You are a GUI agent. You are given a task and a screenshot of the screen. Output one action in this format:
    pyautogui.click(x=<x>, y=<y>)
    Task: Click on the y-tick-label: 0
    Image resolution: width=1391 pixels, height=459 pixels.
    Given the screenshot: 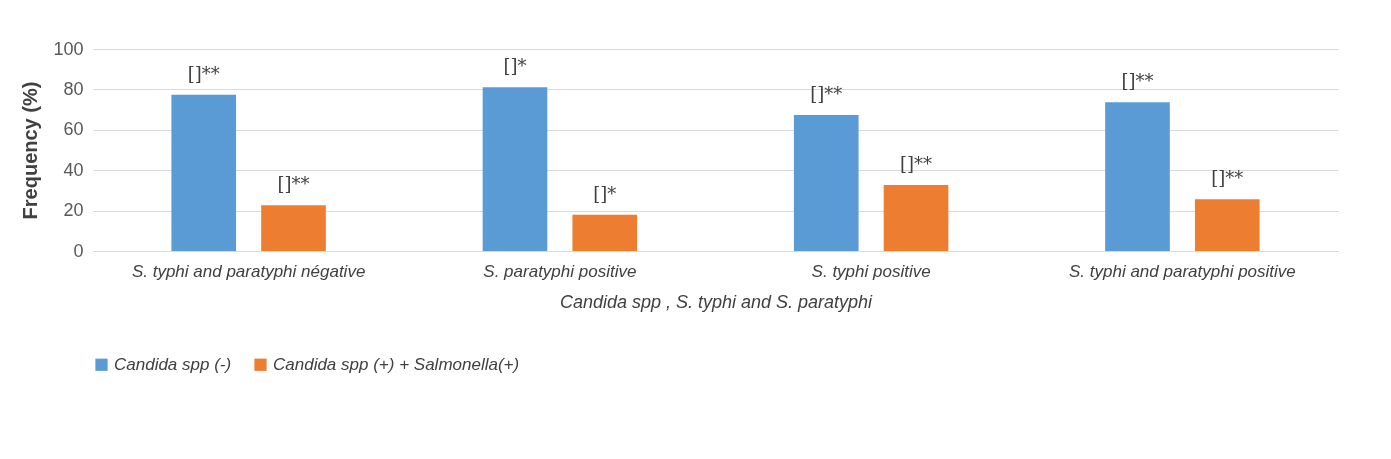 What is the action you would take?
    pyautogui.click(x=78, y=250)
    